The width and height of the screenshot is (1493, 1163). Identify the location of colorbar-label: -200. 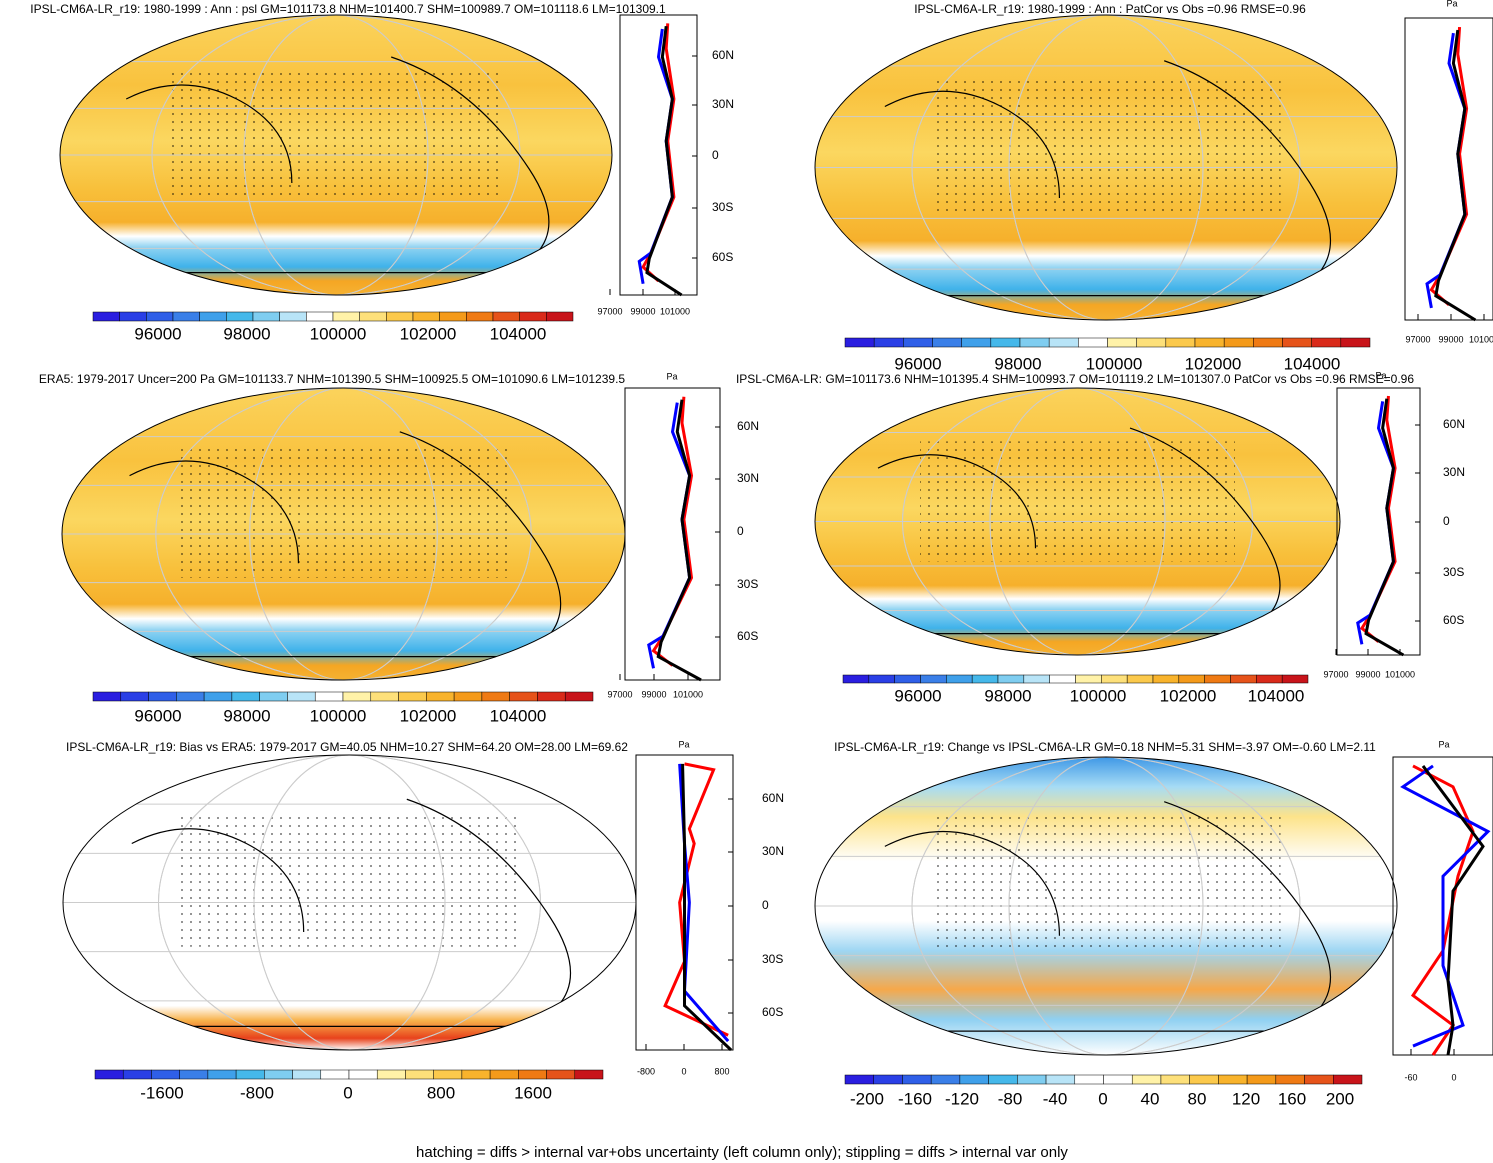
(867, 1098).